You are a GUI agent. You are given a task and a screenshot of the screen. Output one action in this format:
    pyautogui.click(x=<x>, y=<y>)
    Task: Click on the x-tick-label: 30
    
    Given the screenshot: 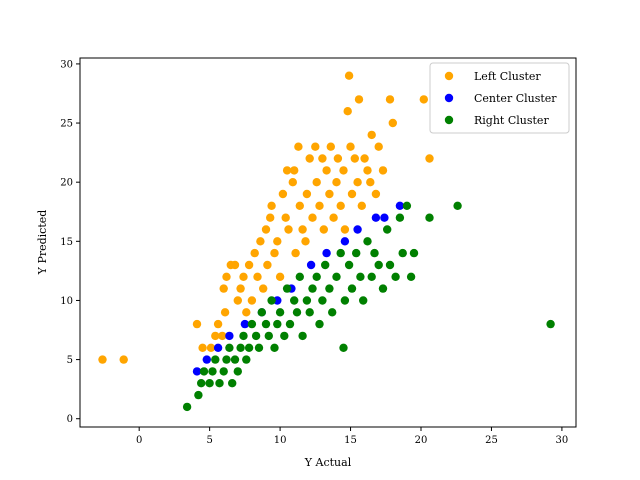 What is the action you would take?
    pyautogui.click(x=562, y=440)
    